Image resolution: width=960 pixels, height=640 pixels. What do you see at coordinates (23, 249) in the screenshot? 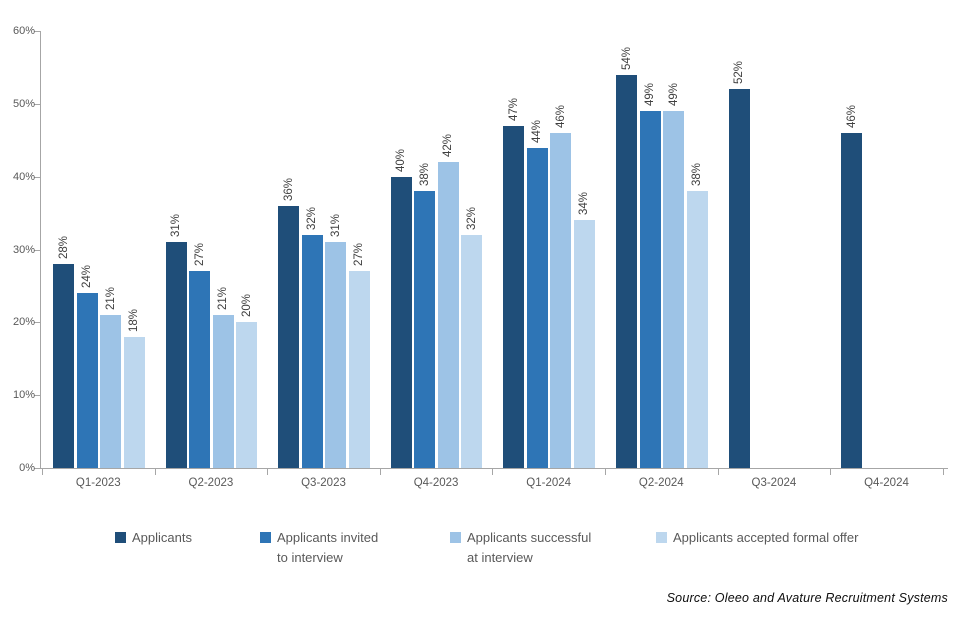
I see `y-axis-tick-label: 30%` at bounding box center [23, 249].